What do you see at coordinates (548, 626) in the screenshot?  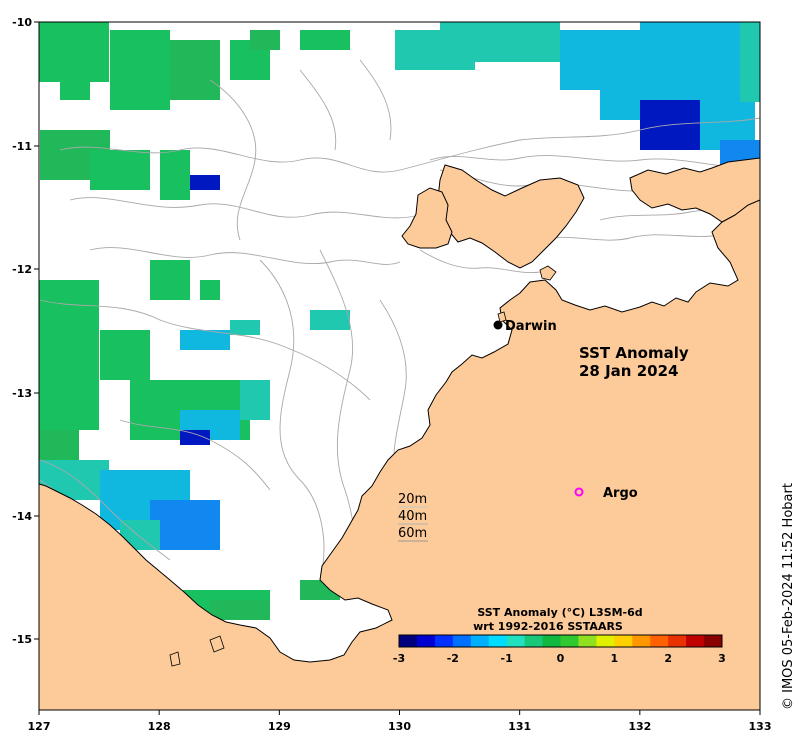 I see `colorbar-title-line2: wrt 1992-2016 SSTAARS` at bounding box center [548, 626].